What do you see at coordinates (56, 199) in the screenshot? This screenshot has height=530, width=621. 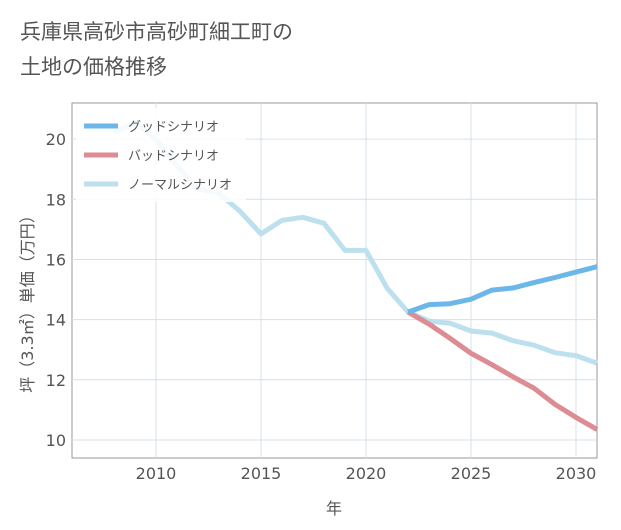 I see `y-tick-label: 18` at bounding box center [56, 199].